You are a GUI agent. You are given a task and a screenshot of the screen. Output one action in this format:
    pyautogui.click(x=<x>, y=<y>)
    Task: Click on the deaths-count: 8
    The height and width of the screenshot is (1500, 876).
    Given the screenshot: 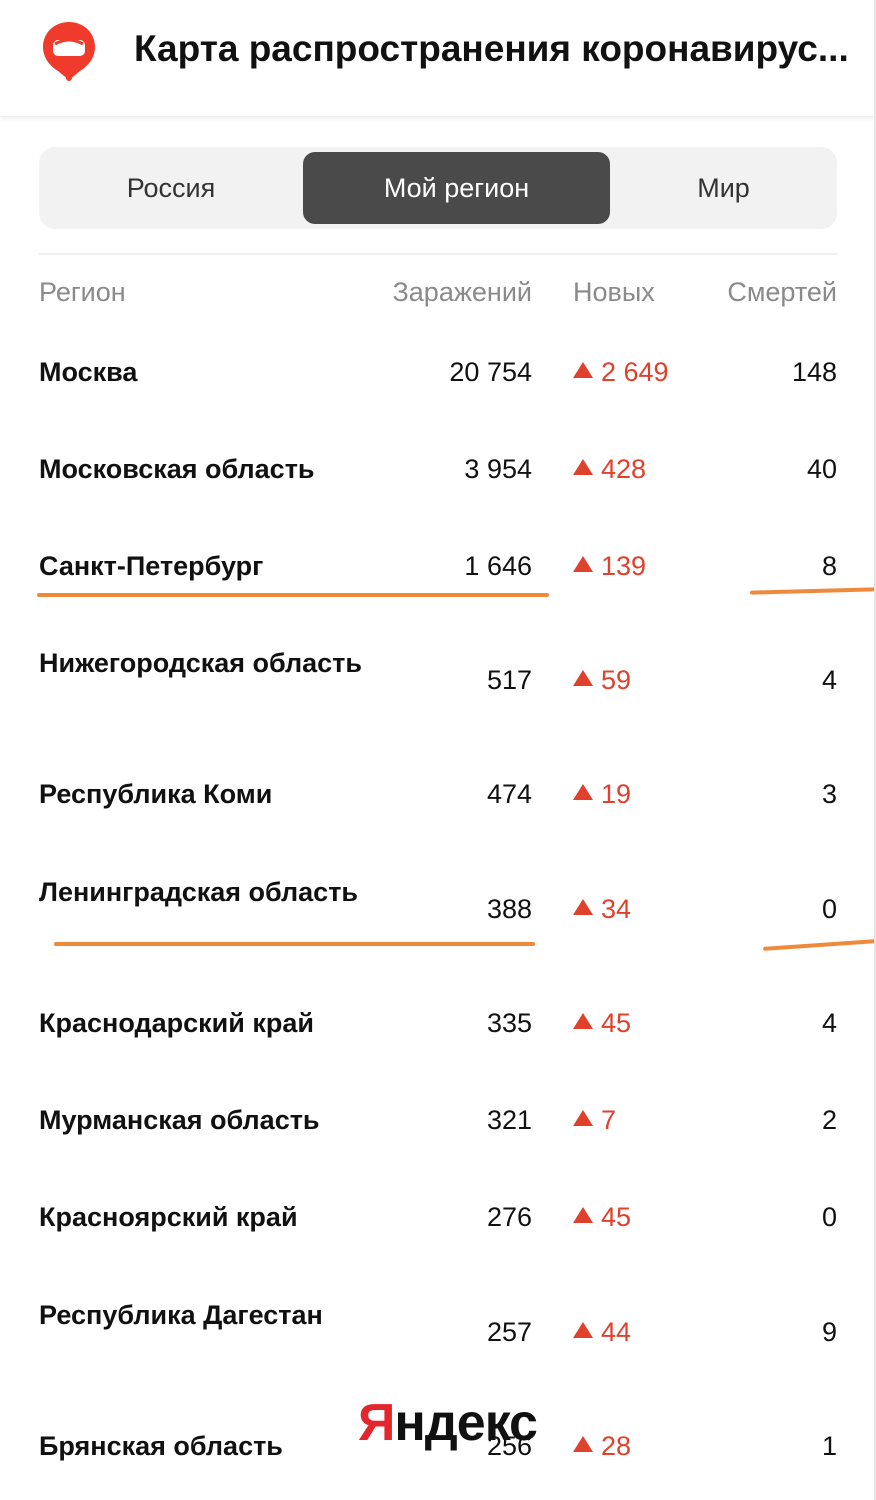 What is the action you would take?
    pyautogui.click(x=829, y=566)
    